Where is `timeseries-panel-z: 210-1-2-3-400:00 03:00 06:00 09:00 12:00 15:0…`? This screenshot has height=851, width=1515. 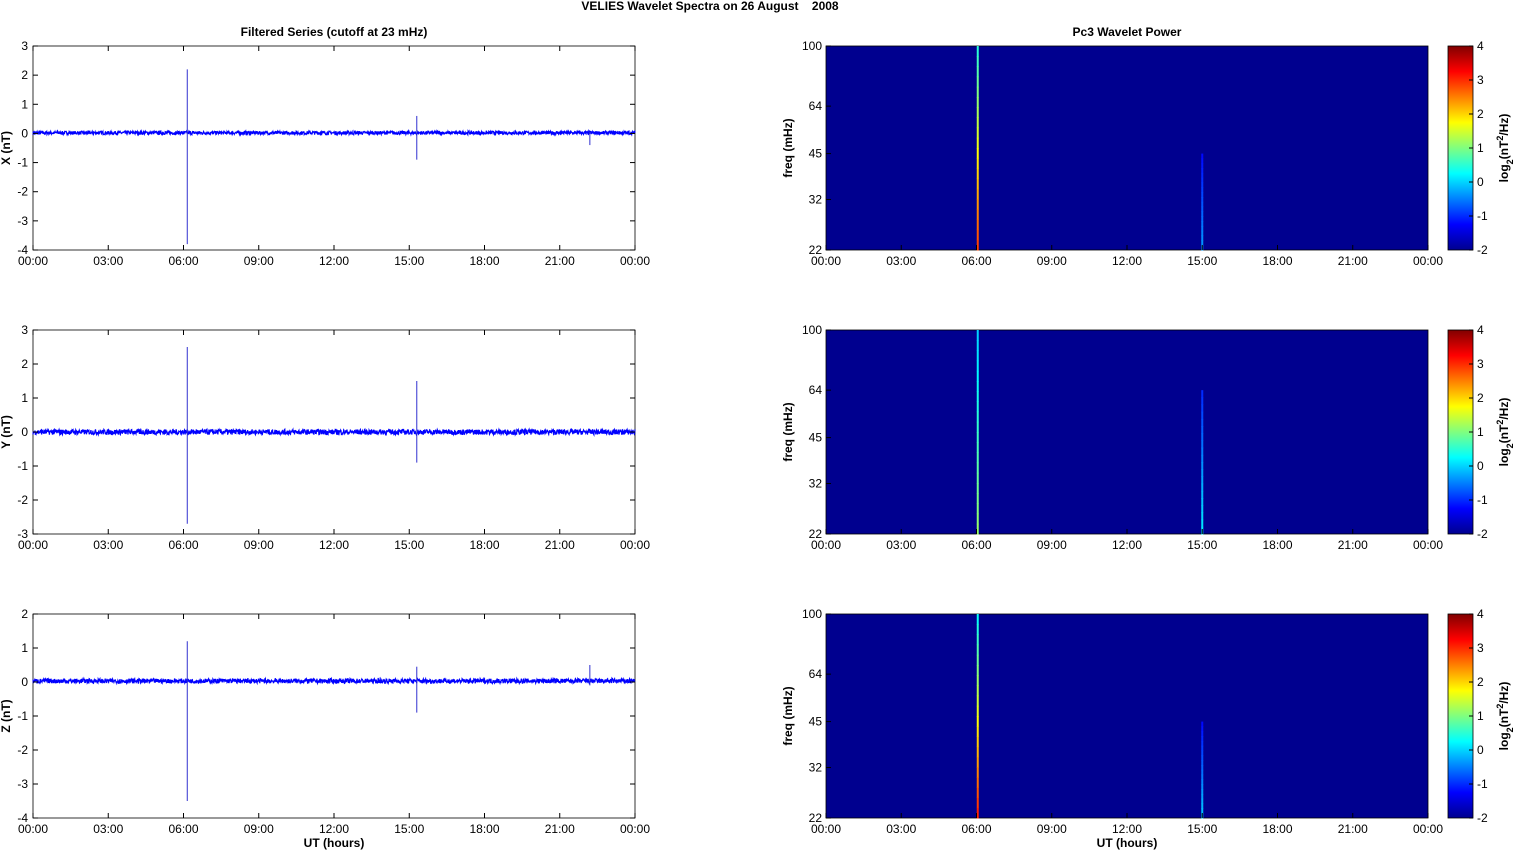 timeseries-panel-z: 210-1-2-3-400:00 03:00 06:00 09:00 12:00 15:0… is located at coordinates (325, 721).